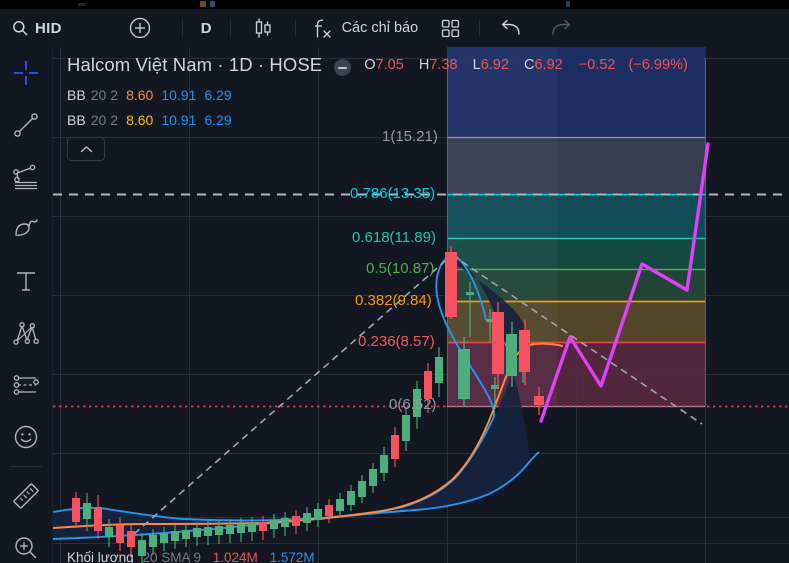  I want to click on grid-layout-icon, so click(450, 28).